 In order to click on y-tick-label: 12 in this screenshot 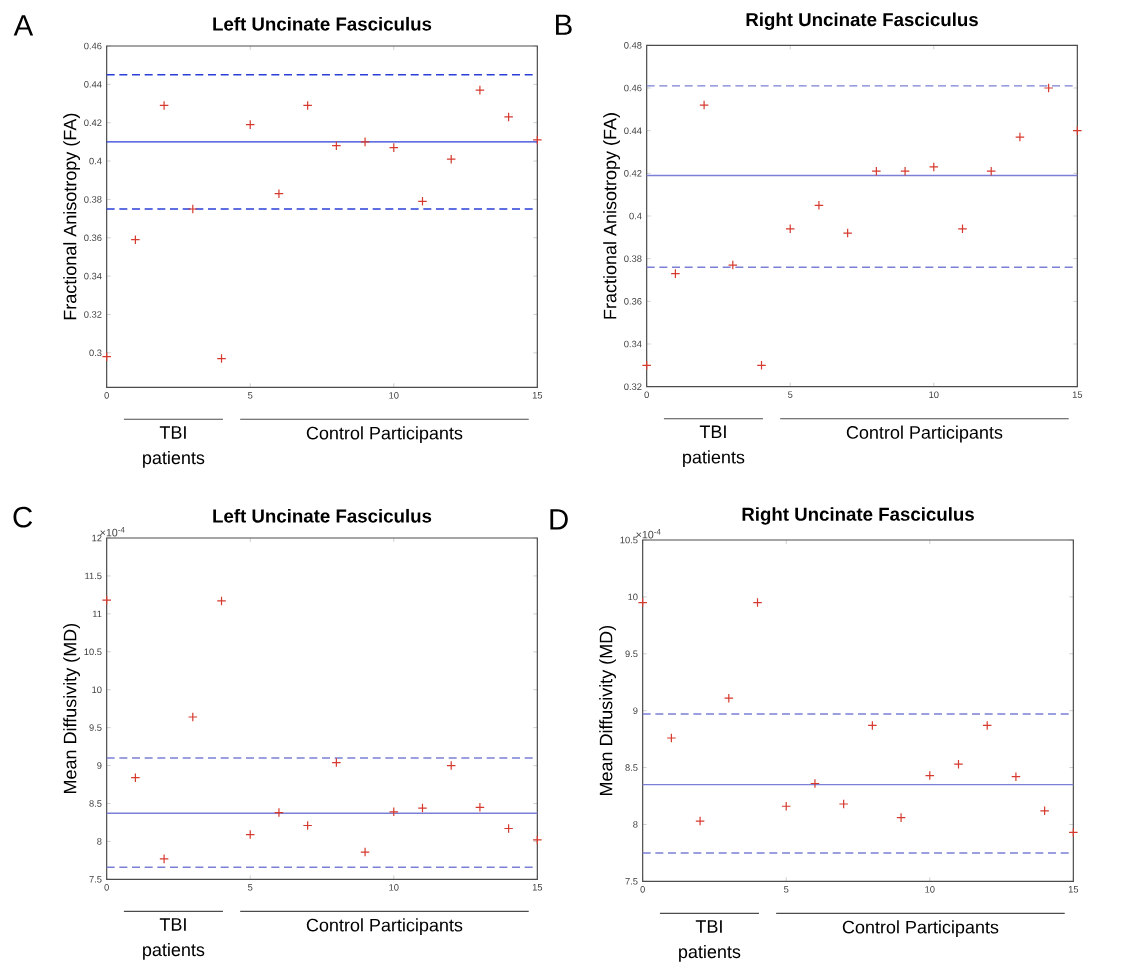, I will do `click(97, 538)`.